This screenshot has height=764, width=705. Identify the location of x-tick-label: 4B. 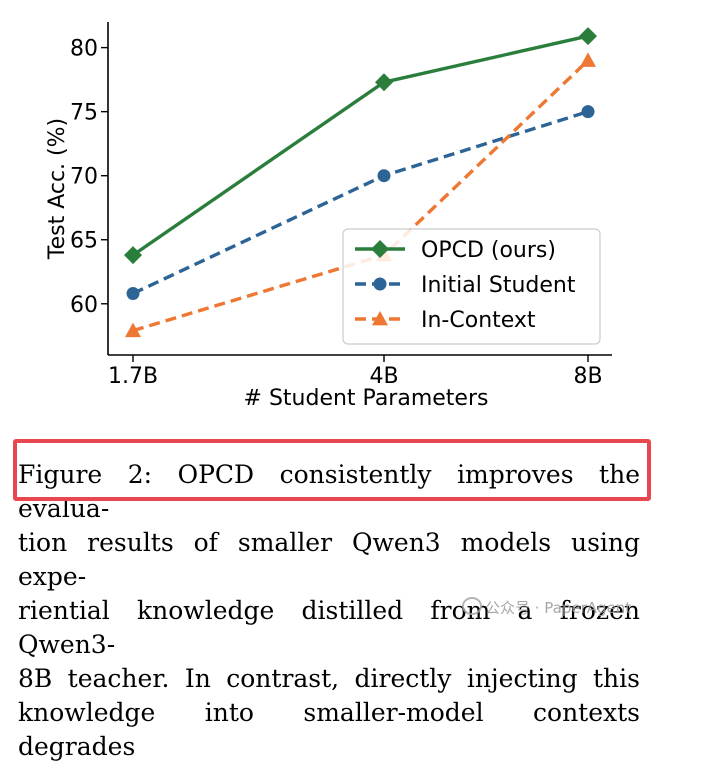
(383, 376).